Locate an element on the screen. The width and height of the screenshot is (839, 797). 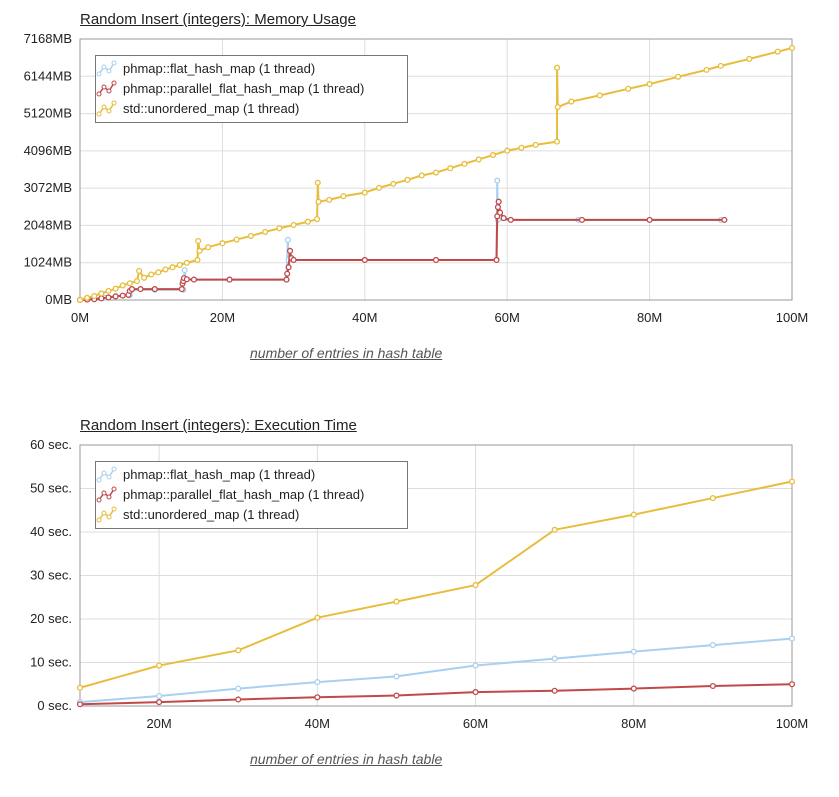
y-tick-label: 4096MB is located at coordinates (48, 150).